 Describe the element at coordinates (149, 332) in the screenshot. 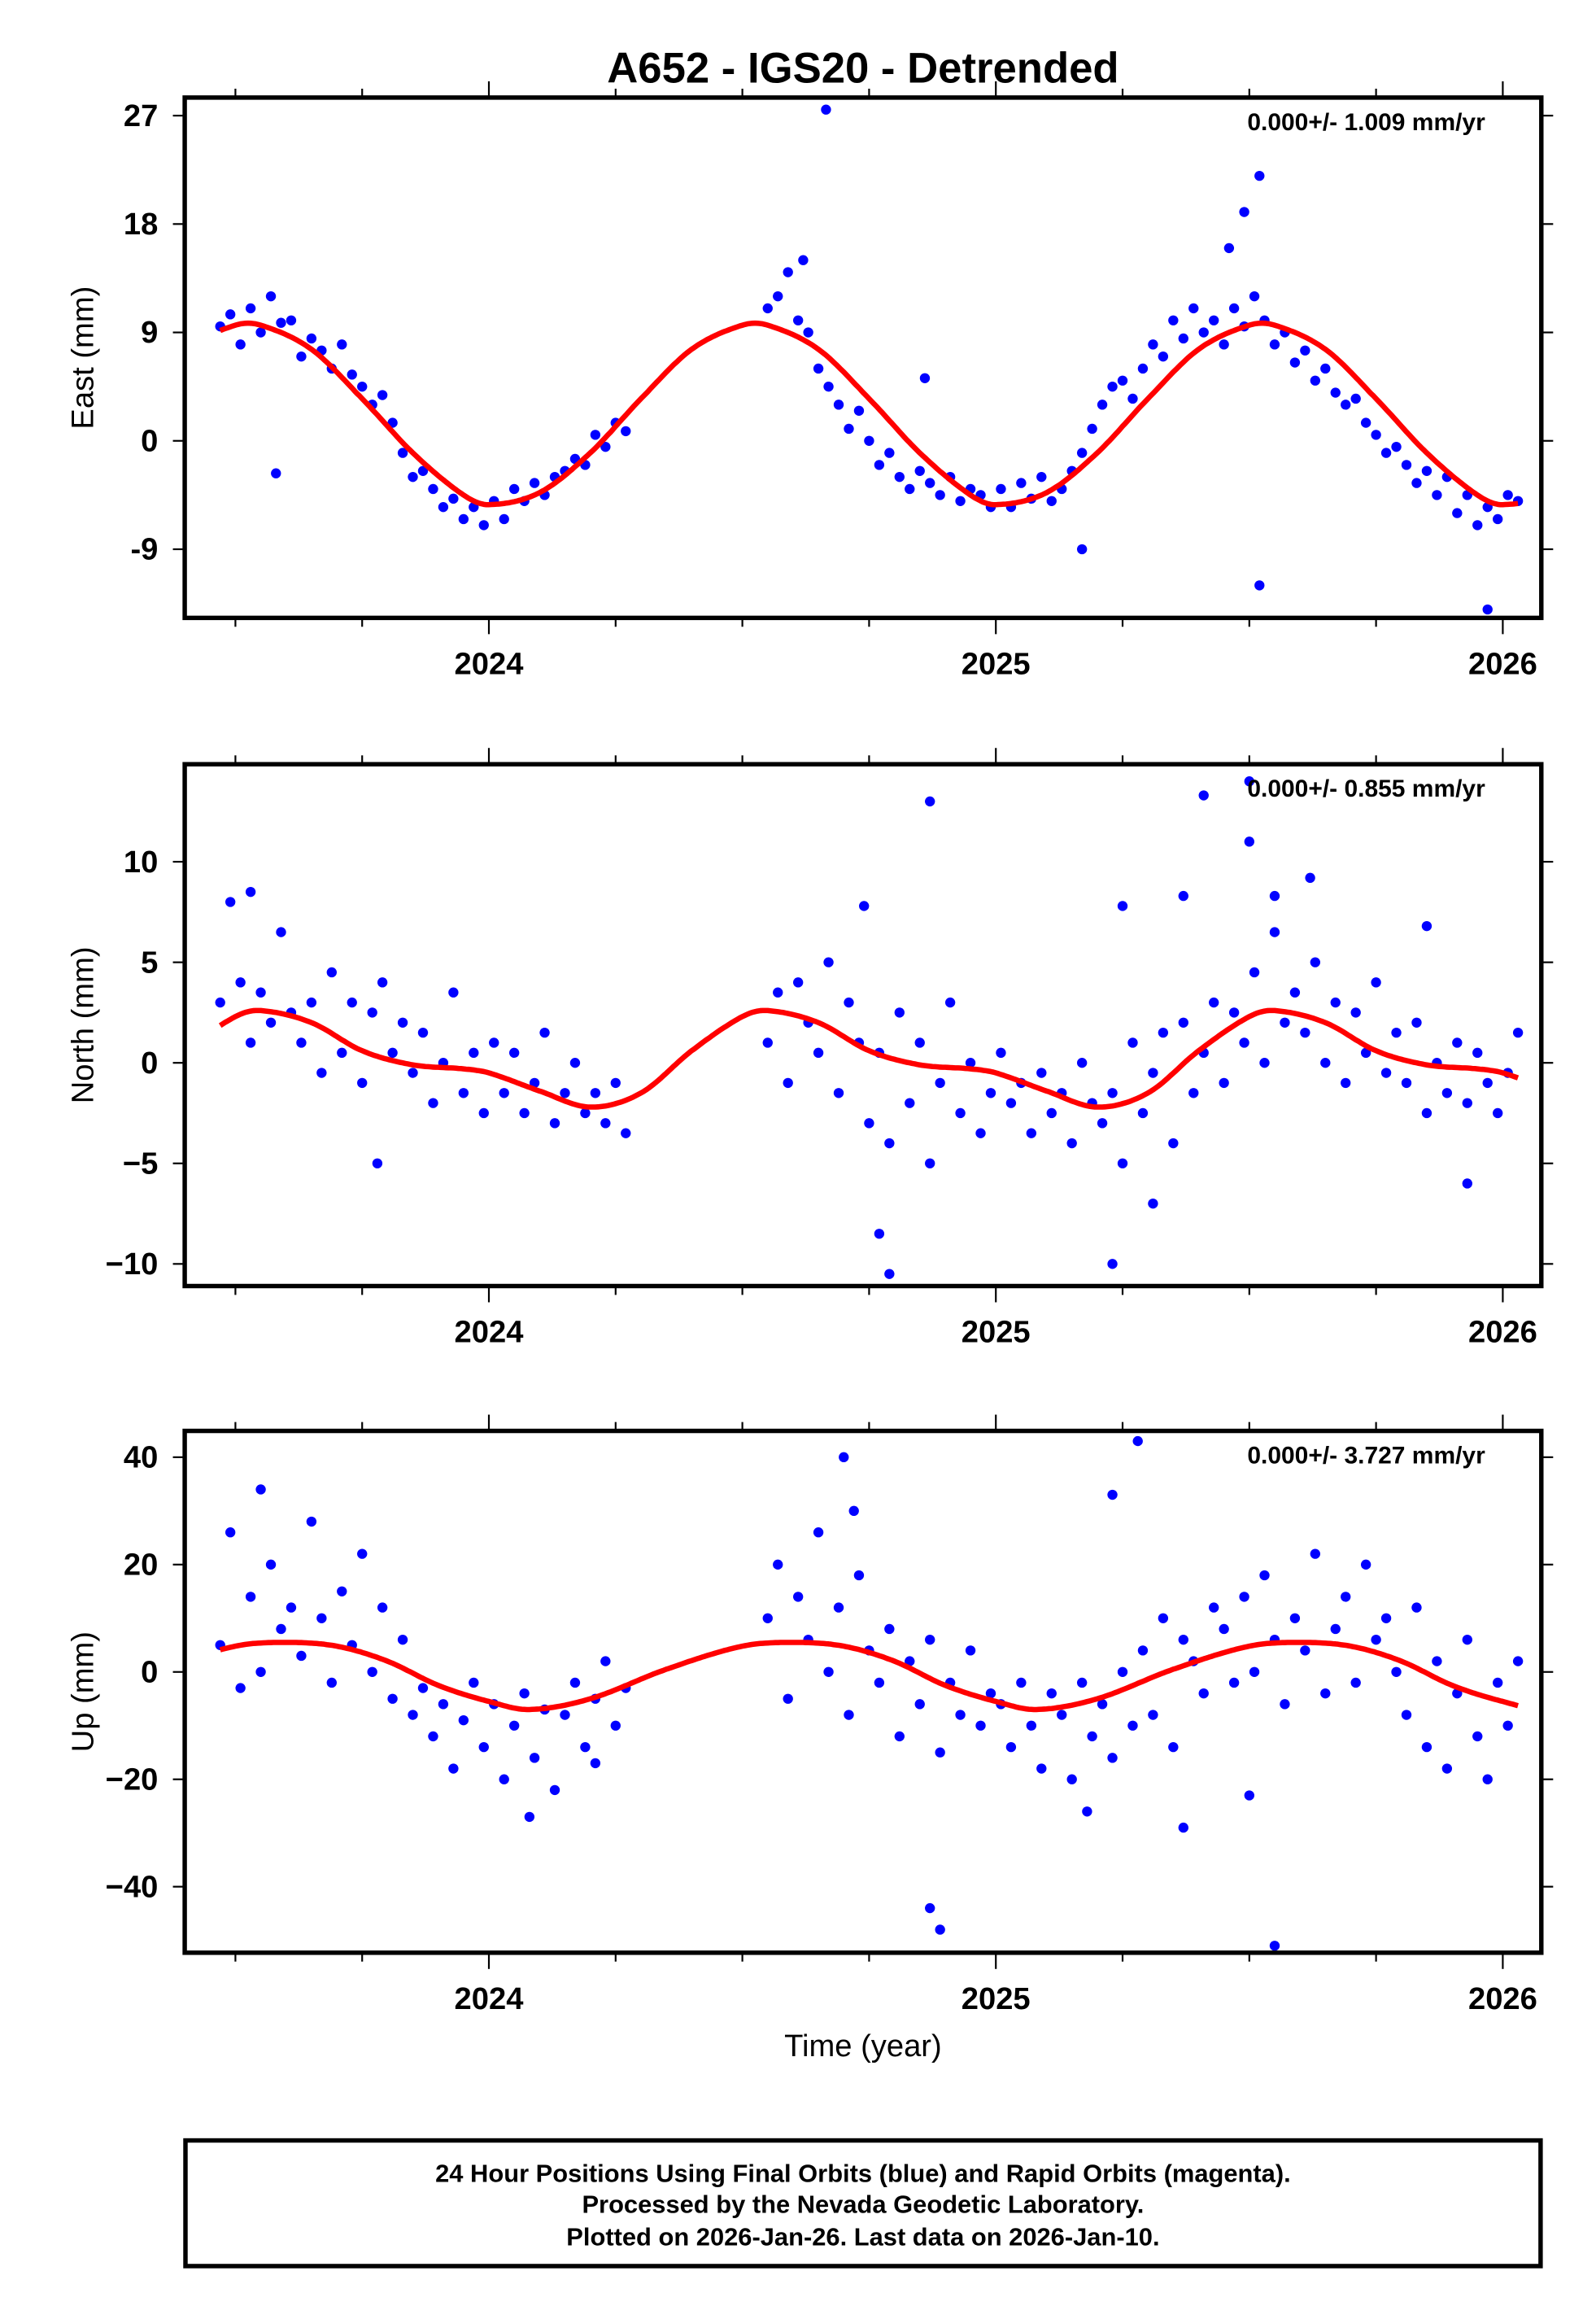

I see `y-tick-label: 9` at that location.